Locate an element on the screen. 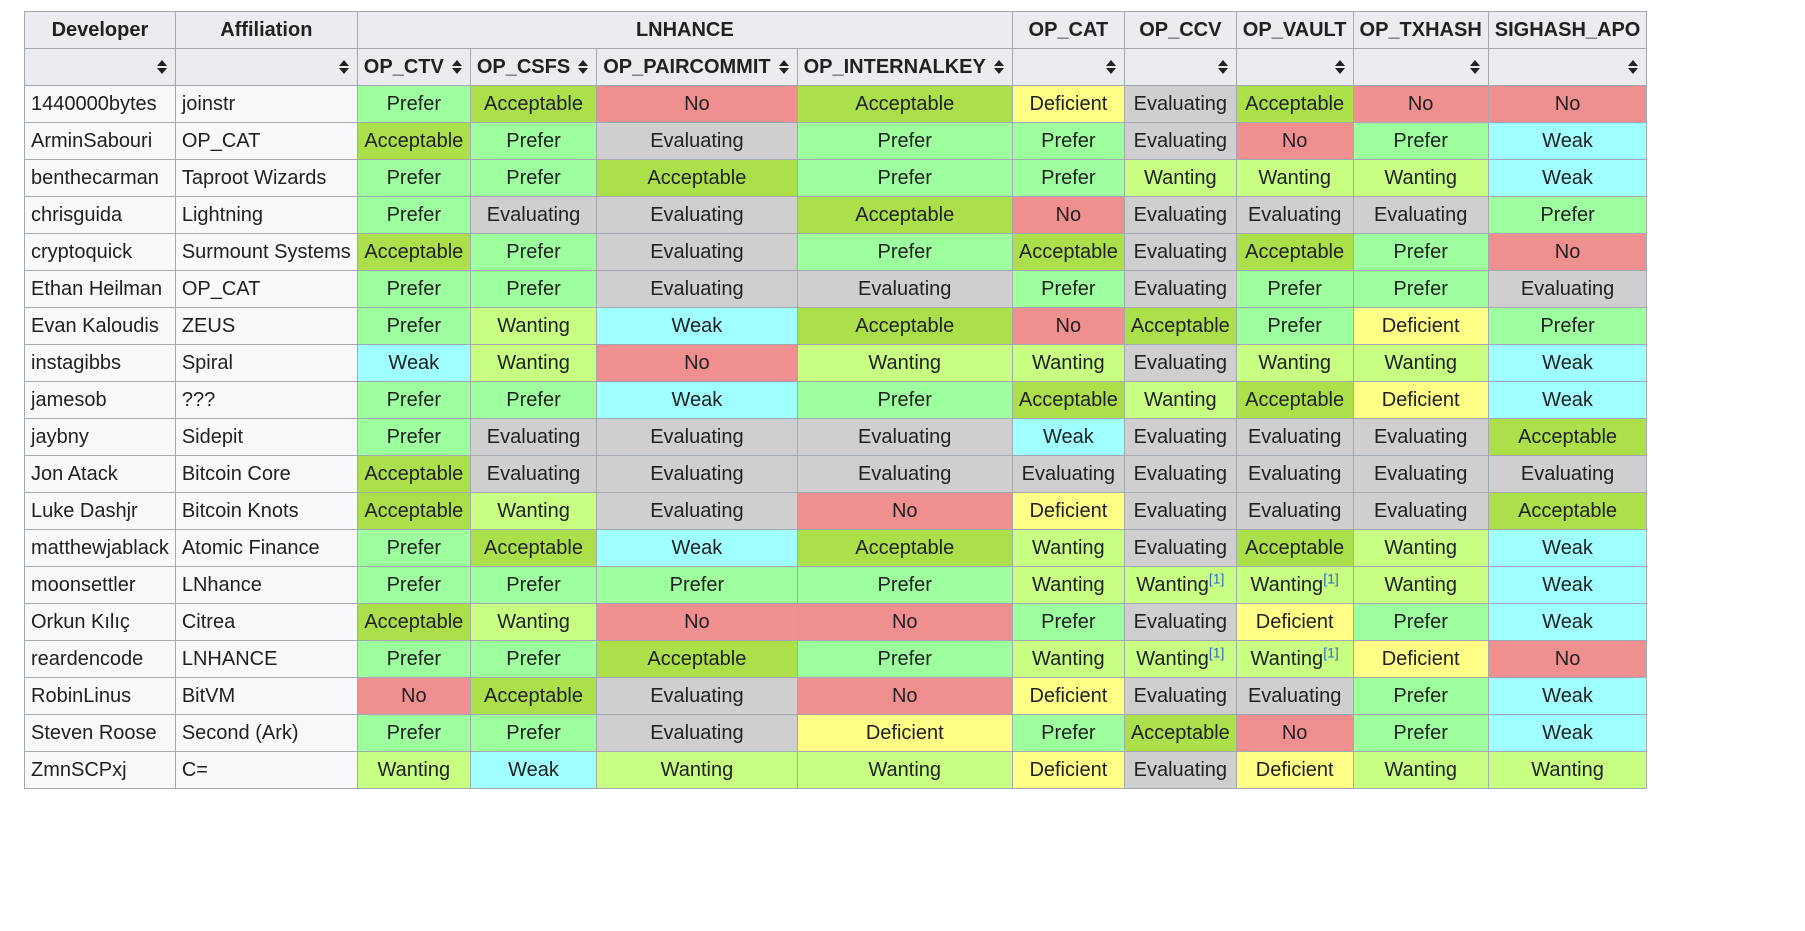 This screenshot has width=1805, height=931. op-paircommit-status-cell: Wanting is located at coordinates (697, 770).